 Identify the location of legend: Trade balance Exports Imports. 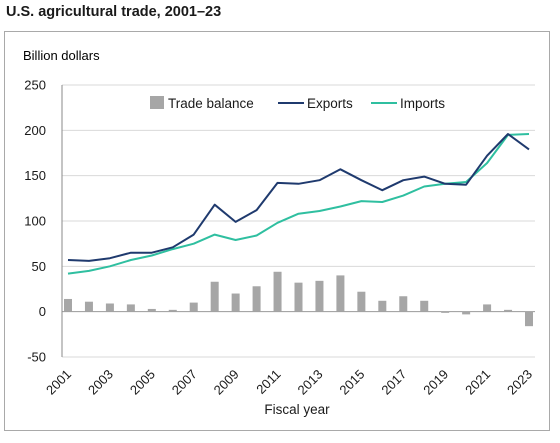
(297, 103).